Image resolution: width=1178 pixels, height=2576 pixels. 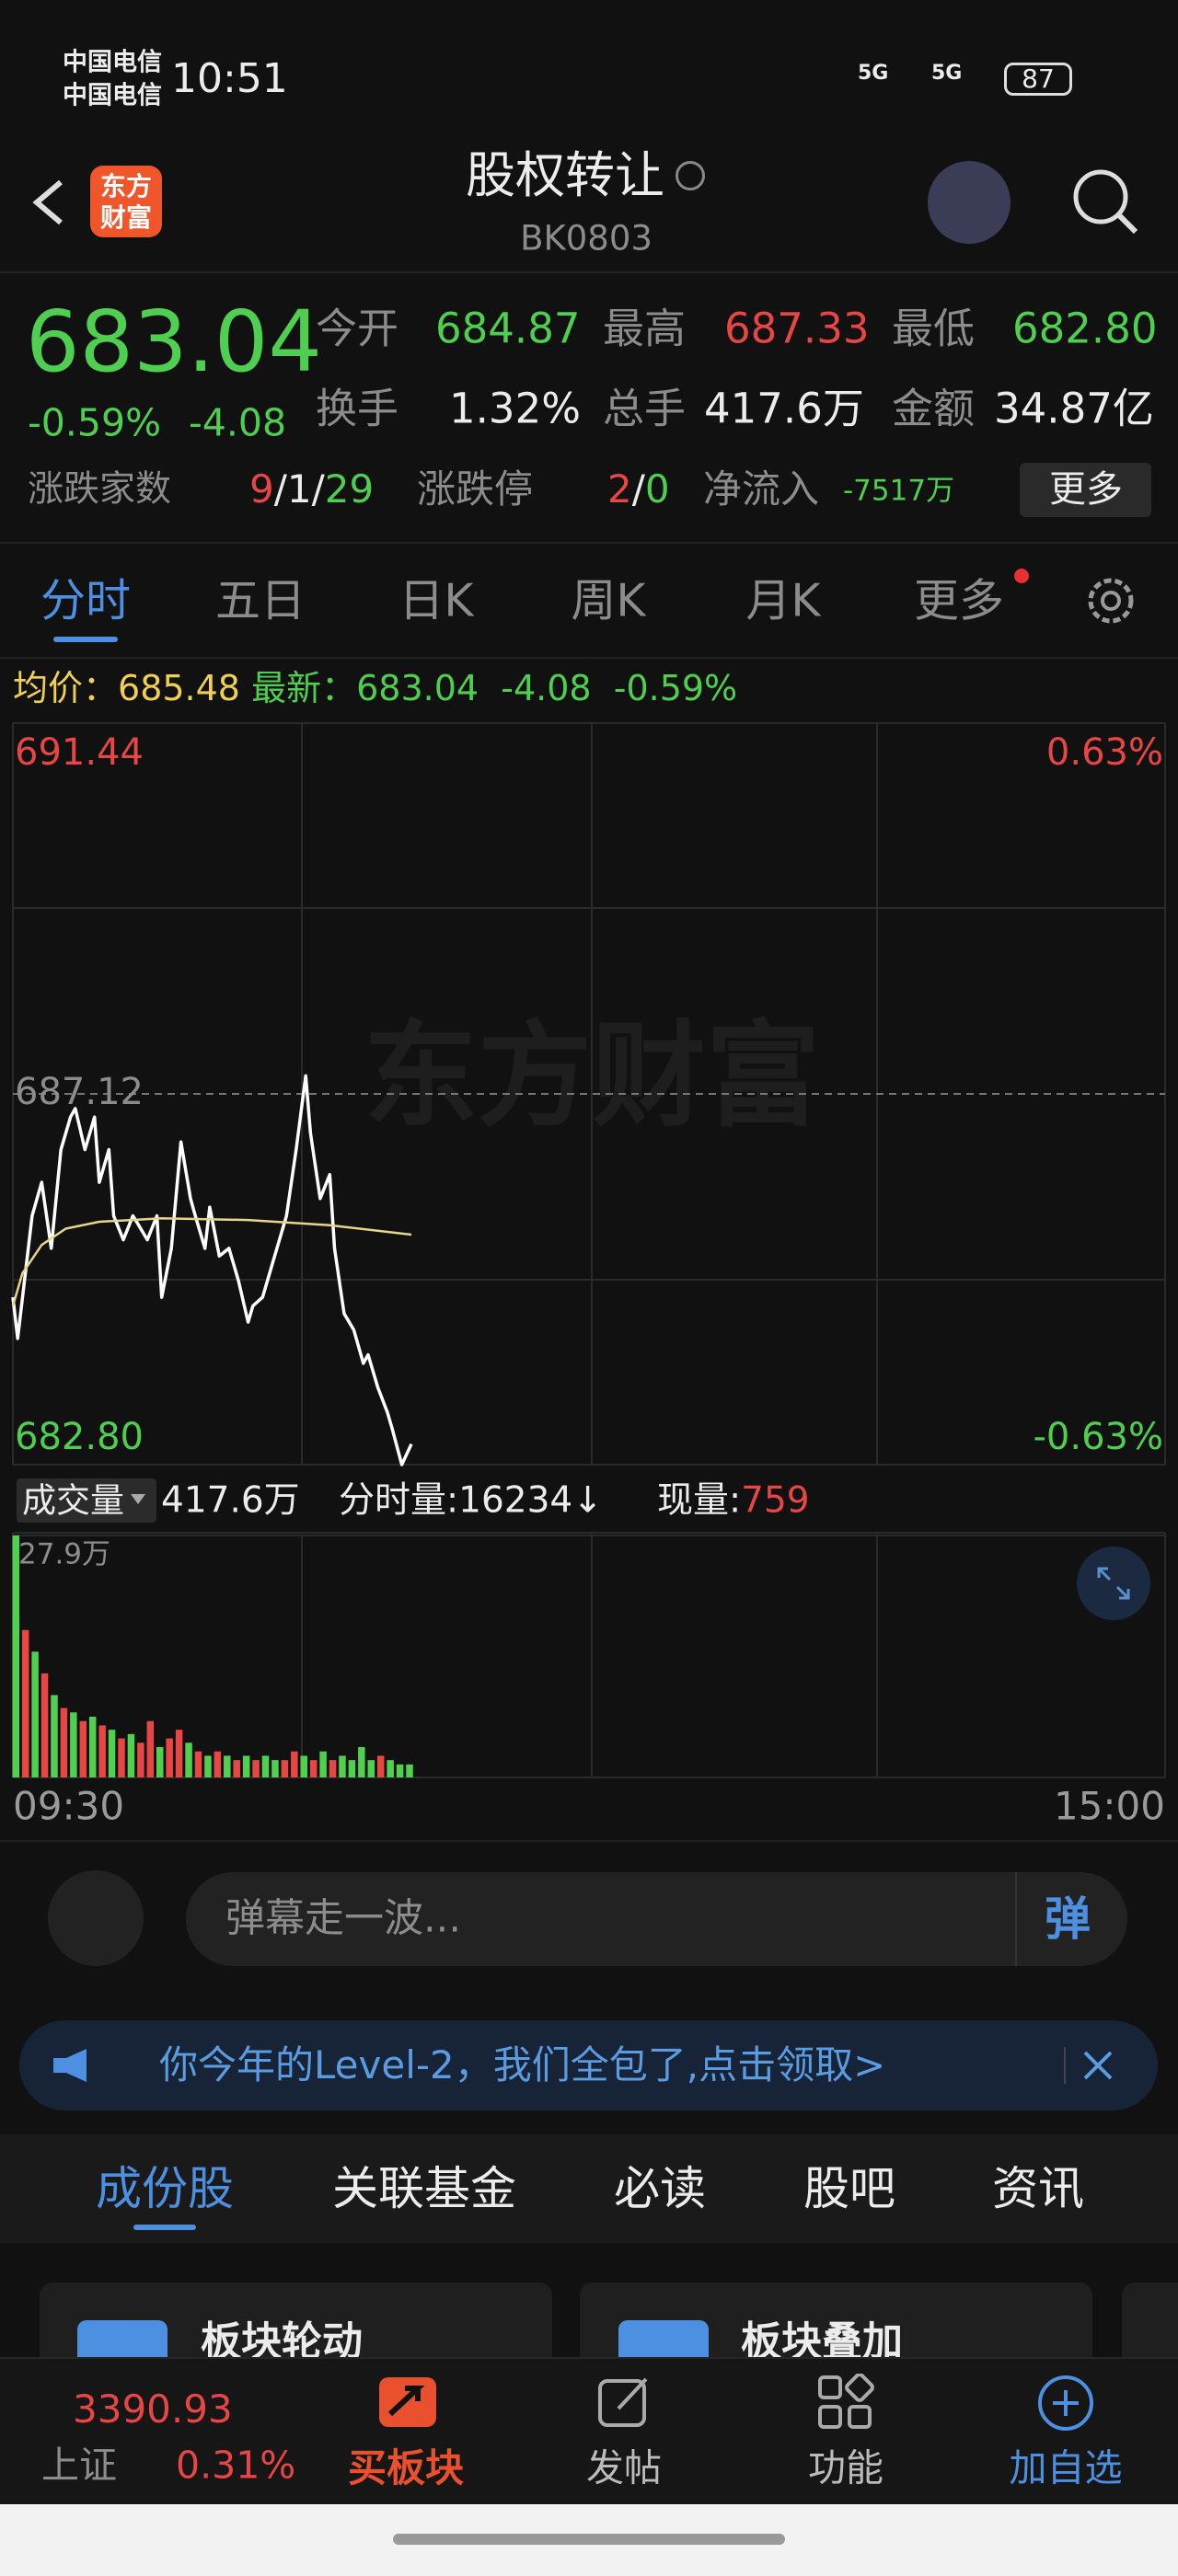 I want to click on y-tick-label: 687.12, so click(x=79, y=1092).